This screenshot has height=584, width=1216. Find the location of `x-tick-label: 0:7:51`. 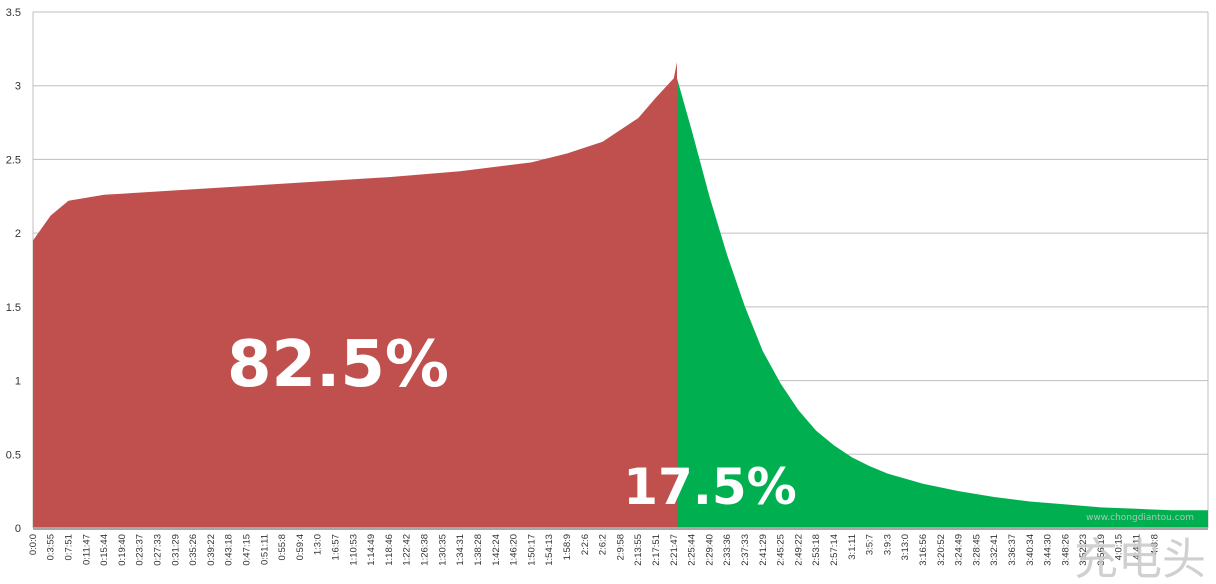

x-tick-label: 0:7:51 is located at coordinates (69, 547).